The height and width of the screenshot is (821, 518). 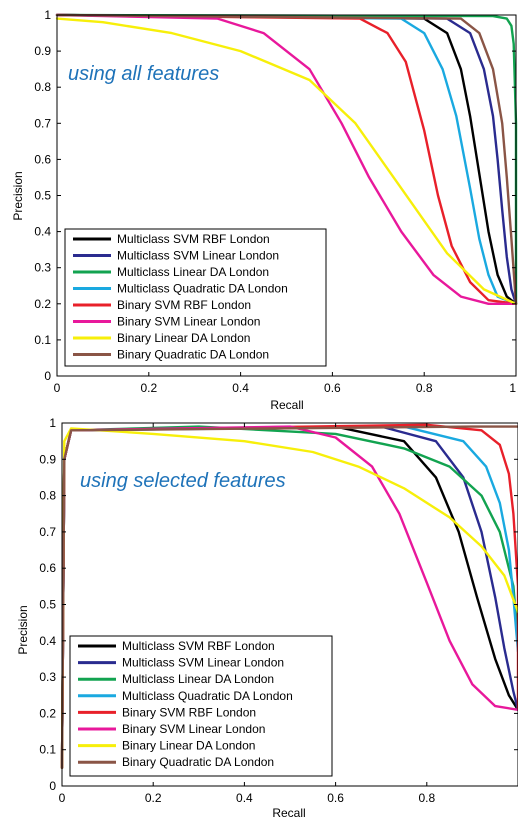 I want to click on annotation-all-features: using all features, so click(x=143, y=74).